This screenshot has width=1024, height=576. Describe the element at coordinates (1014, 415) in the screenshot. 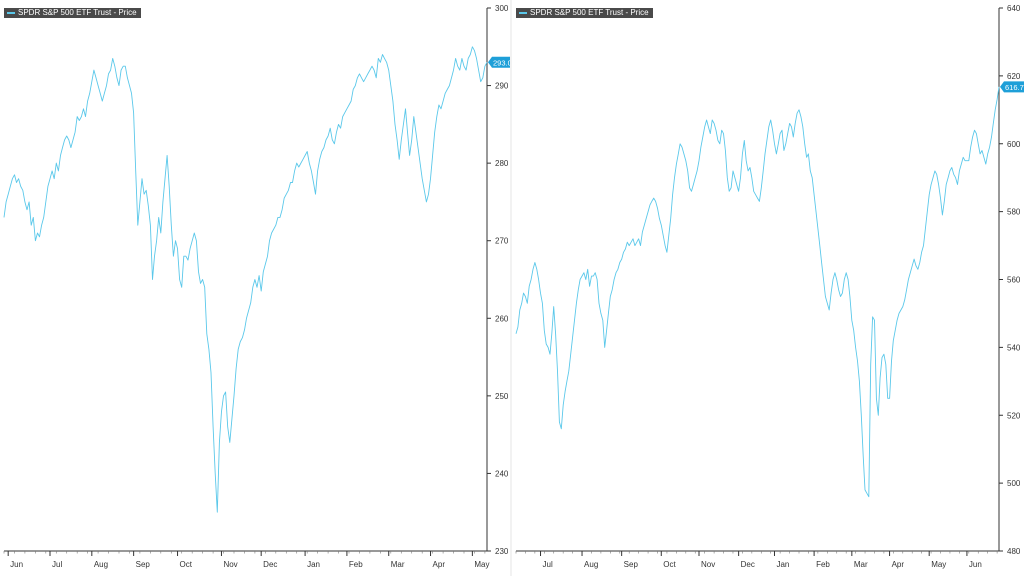

I see `y-tick-label: 520` at that location.